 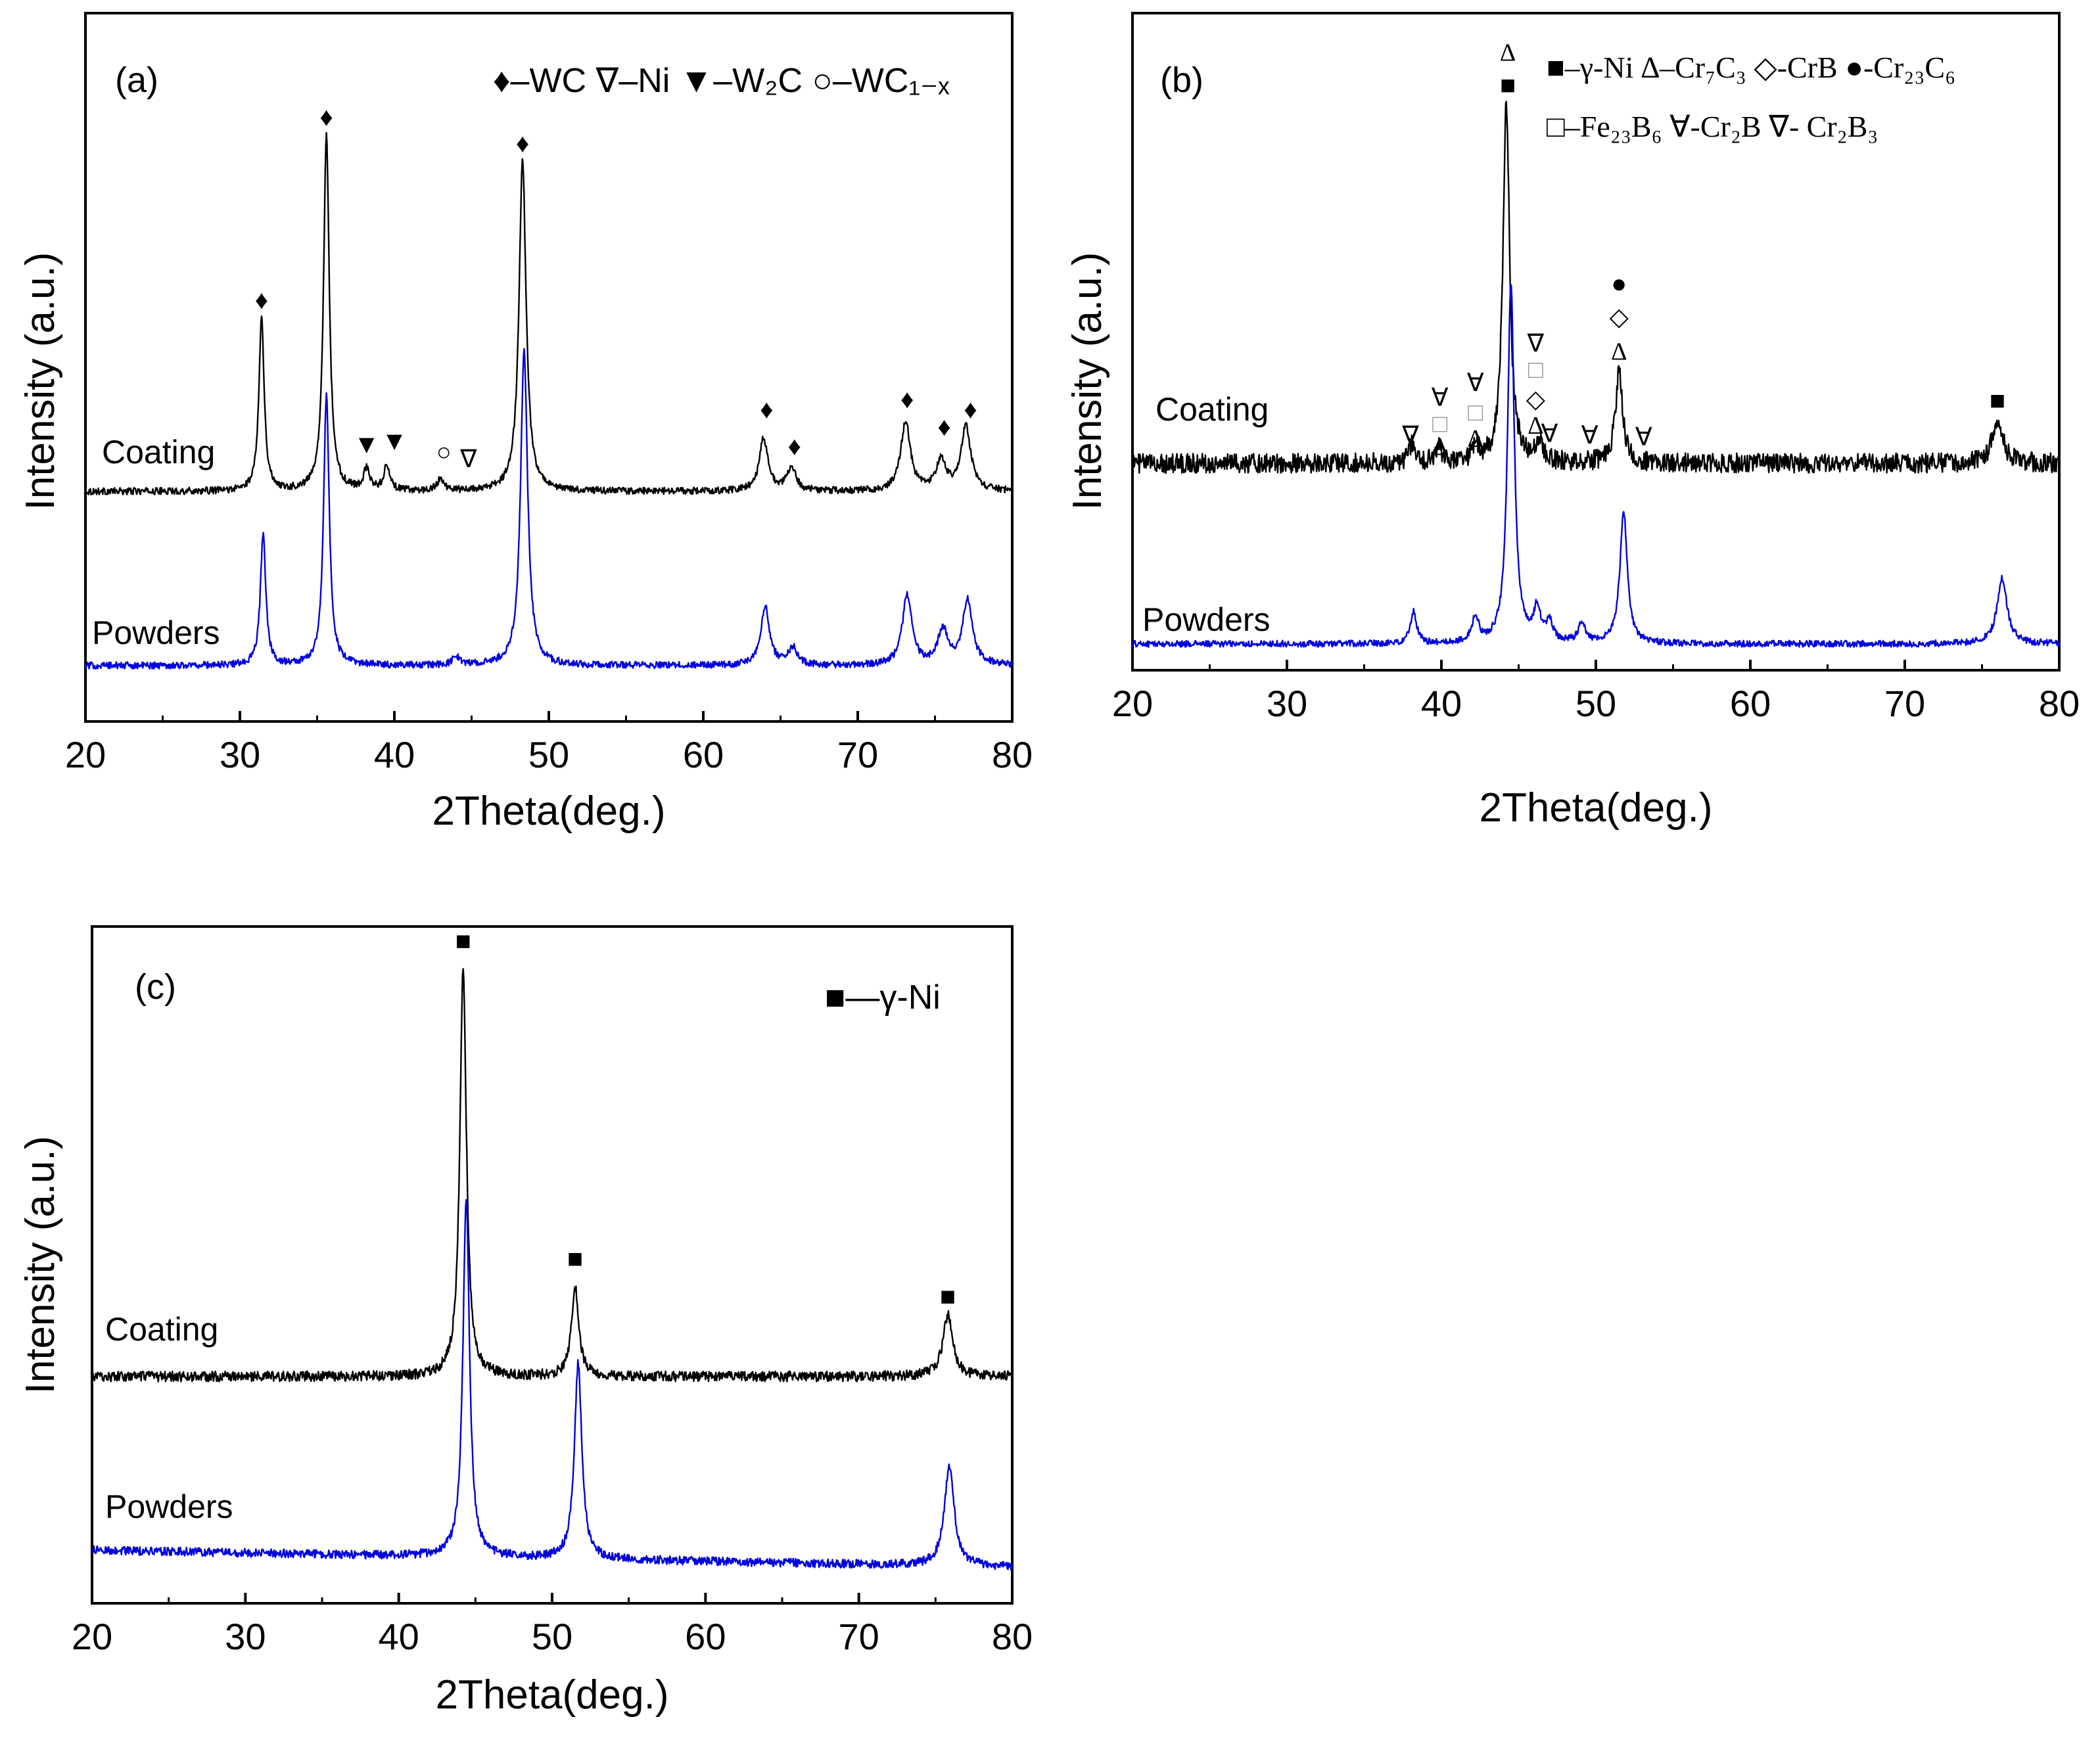 I want to click on legend: ♦–WC ∇–Ni ▼–W₂C ○–WC₁₋ₓ, so click(x=721, y=81).